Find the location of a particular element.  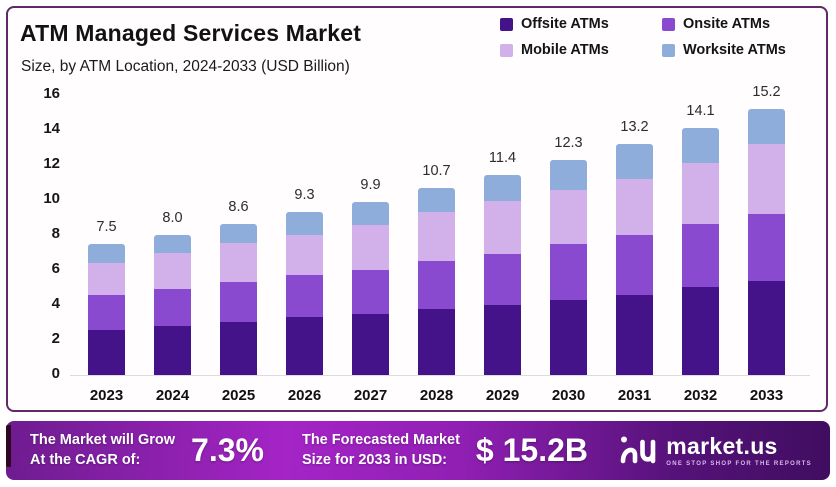

legend-item-label: Mobile ATMs is located at coordinates (565, 50).